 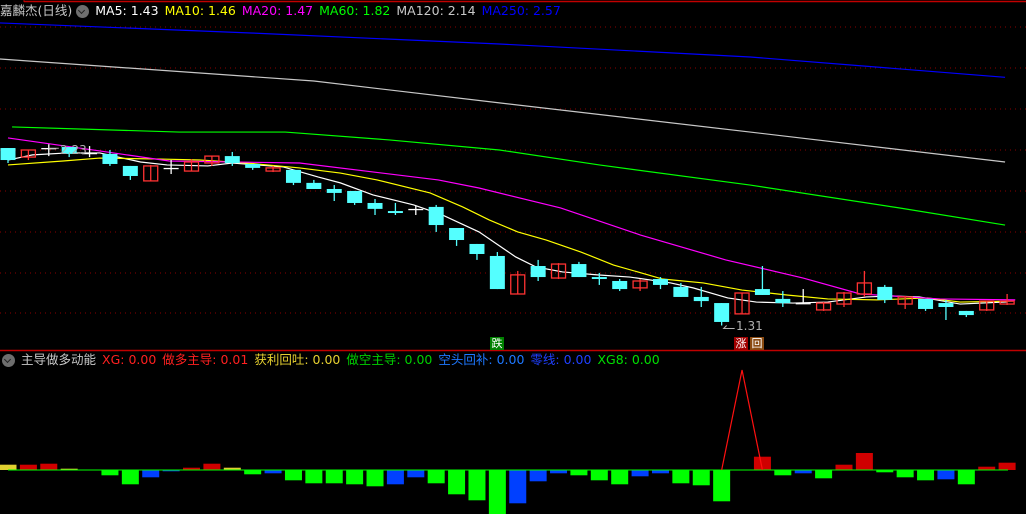 What do you see at coordinates (389, 359) in the screenshot?
I see `short-dominant-value: 做空主导: 0.00` at bounding box center [389, 359].